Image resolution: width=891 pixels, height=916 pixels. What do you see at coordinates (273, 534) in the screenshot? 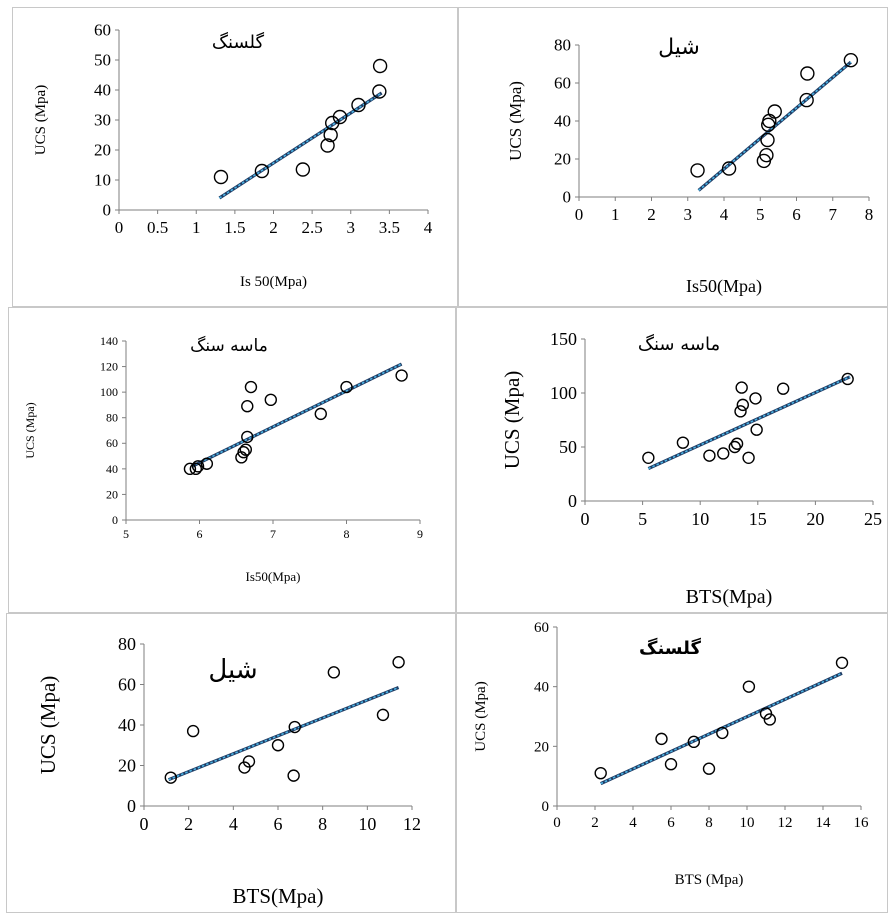
I see `x-tick-label: 7` at bounding box center [273, 534].